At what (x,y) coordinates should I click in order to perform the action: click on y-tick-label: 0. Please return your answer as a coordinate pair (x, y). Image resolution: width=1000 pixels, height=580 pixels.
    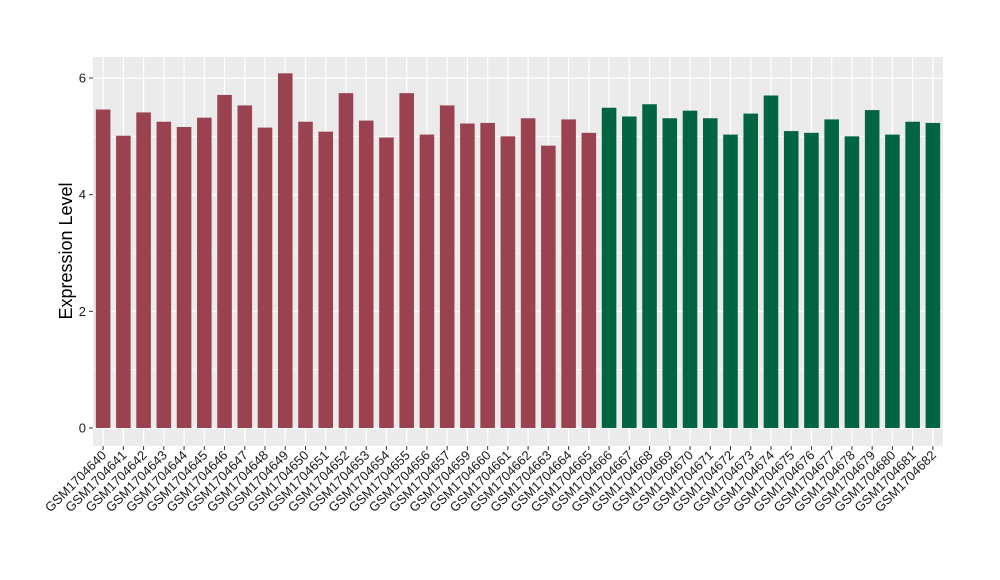
    Looking at the image, I should click on (82, 428).